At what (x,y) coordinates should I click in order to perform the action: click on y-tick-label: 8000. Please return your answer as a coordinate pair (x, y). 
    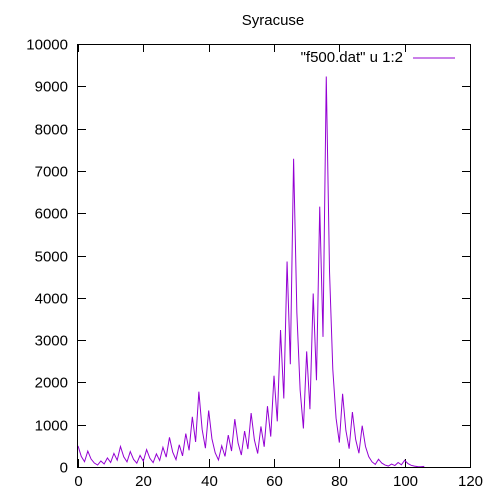
    Looking at the image, I should click on (51, 130).